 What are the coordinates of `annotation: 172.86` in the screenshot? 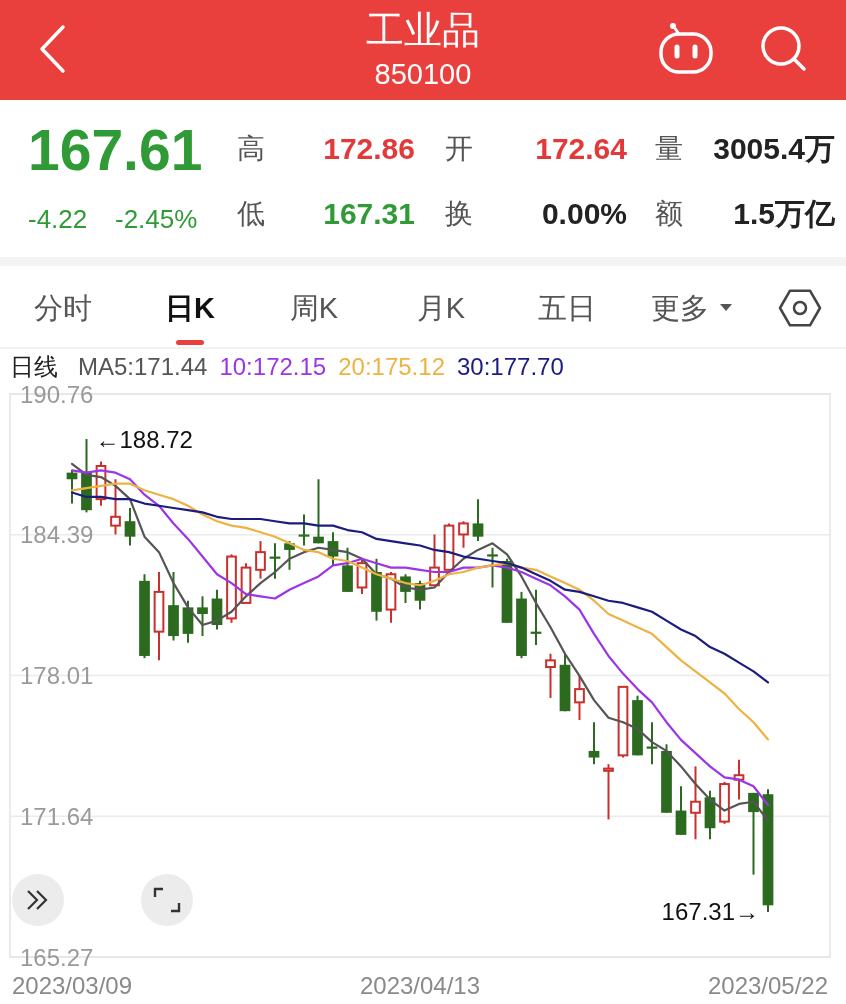 It's located at (369, 148).